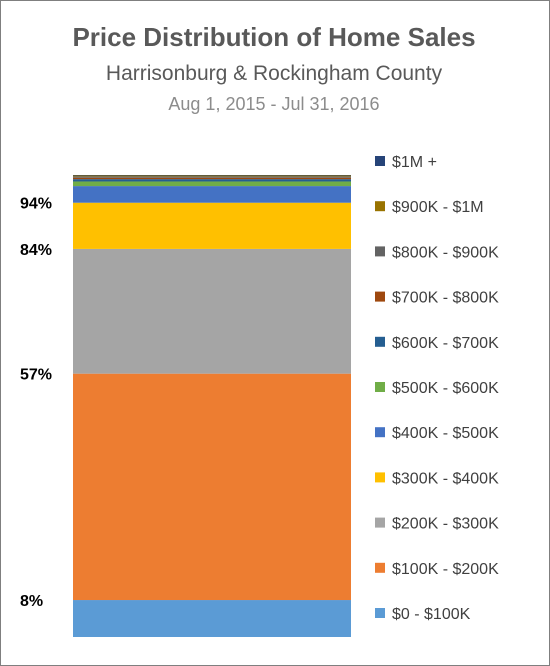 This screenshot has width=550, height=666. Describe the element at coordinates (31, 601) in the screenshot. I see `cumulative-percent-label: 8%` at that location.